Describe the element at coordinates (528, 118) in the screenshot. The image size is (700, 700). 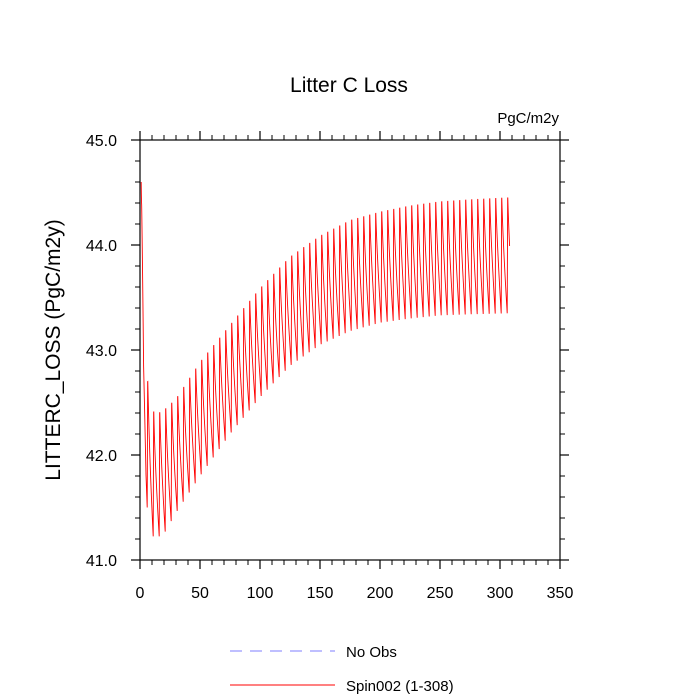
I see `units-label: PgC/m2y` at that location.